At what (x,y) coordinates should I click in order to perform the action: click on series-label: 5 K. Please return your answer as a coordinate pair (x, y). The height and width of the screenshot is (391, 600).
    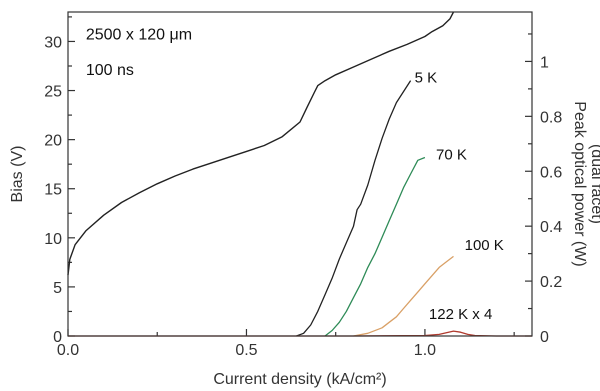
    Looking at the image, I should click on (426, 78).